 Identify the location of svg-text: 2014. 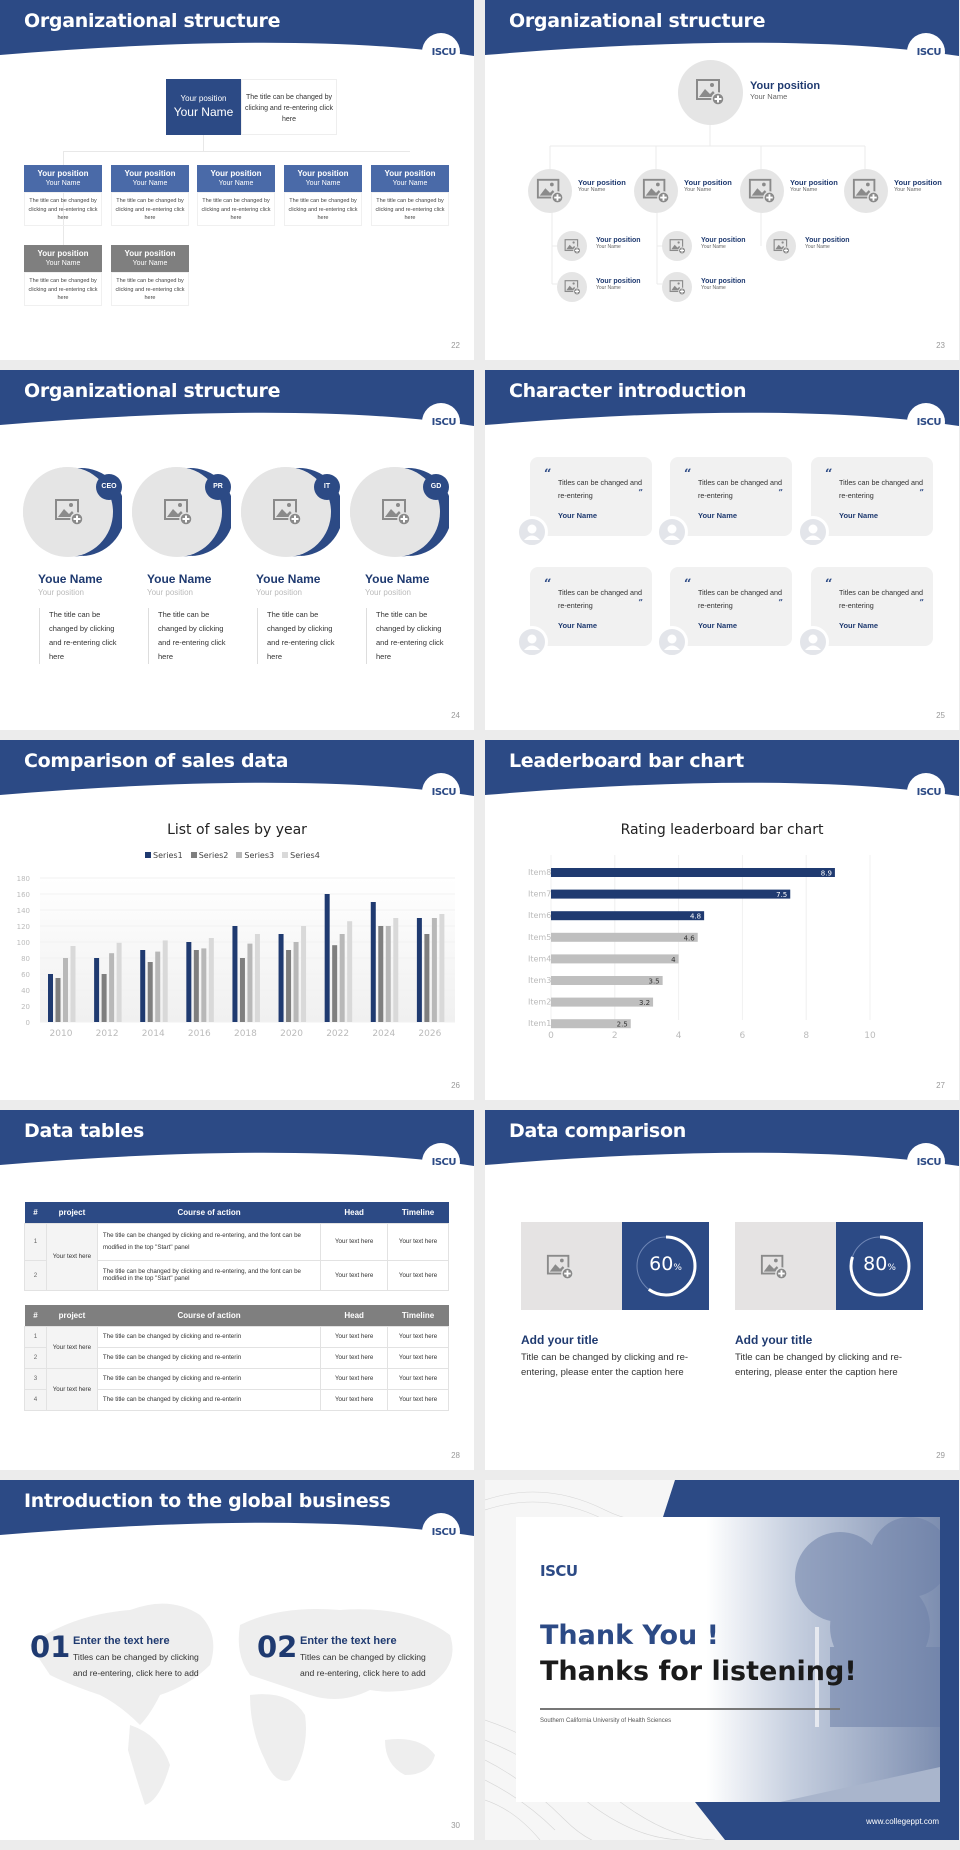
(153, 1034).